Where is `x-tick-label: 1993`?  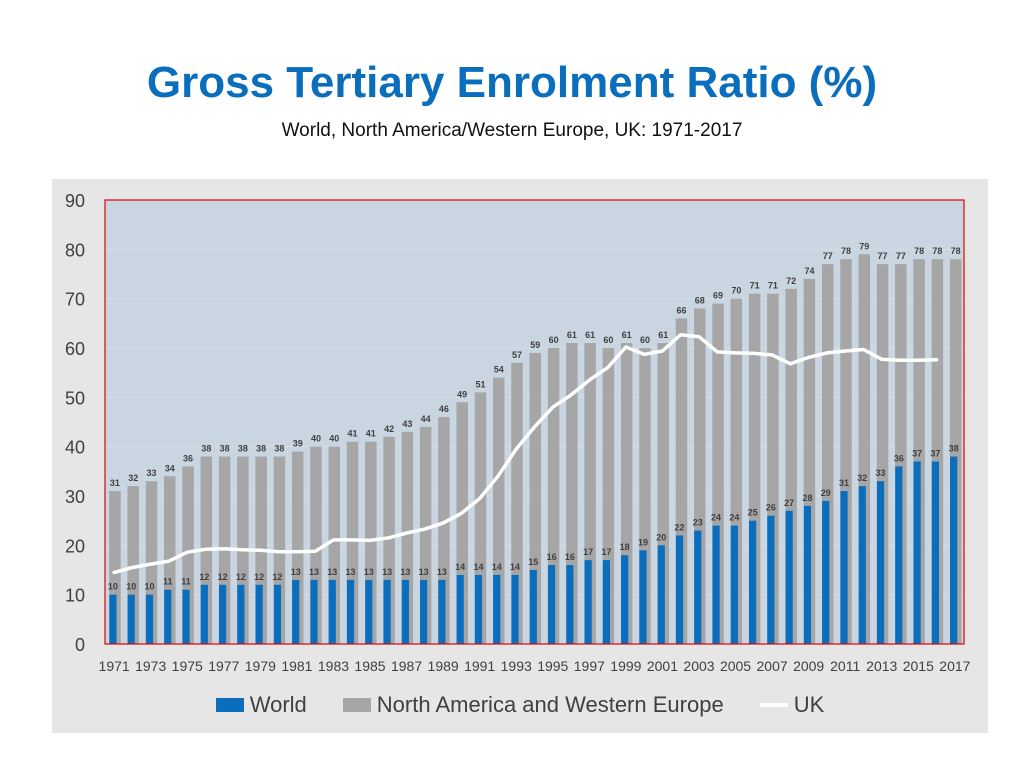 x-tick-label: 1993 is located at coordinates (516, 666).